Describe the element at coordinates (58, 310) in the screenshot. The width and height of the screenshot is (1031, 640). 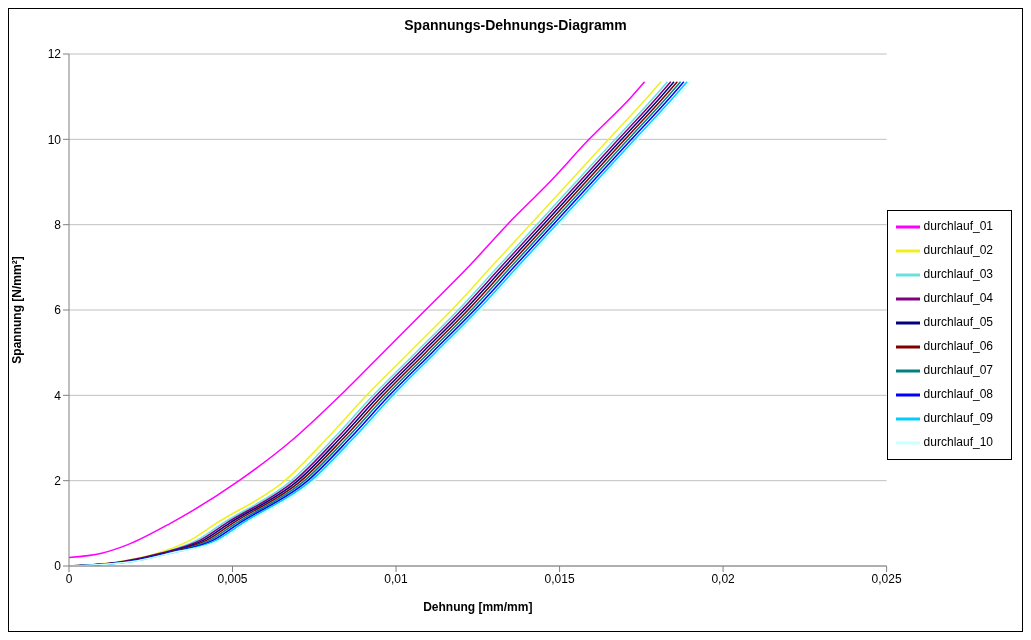
I see `y-tick-label: 6` at that location.